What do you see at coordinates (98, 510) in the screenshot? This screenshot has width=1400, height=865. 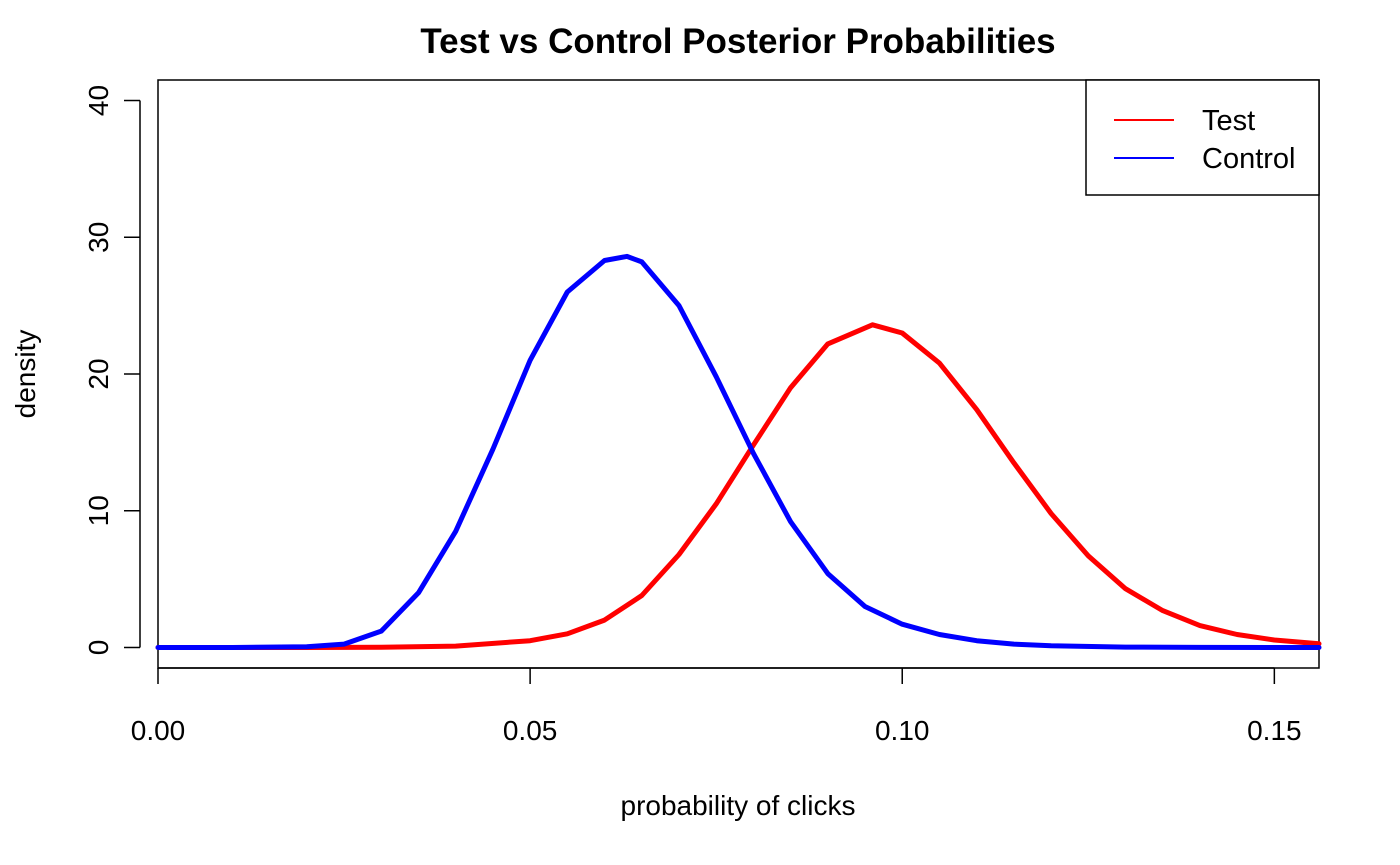 I see `y-tick-label: 10` at bounding box center [98, 510].